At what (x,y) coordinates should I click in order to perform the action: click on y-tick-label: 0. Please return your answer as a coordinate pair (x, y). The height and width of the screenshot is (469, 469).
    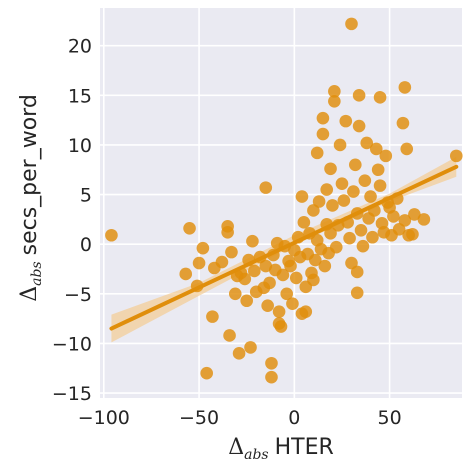
    Looking at the image, I should click on (86, 245).